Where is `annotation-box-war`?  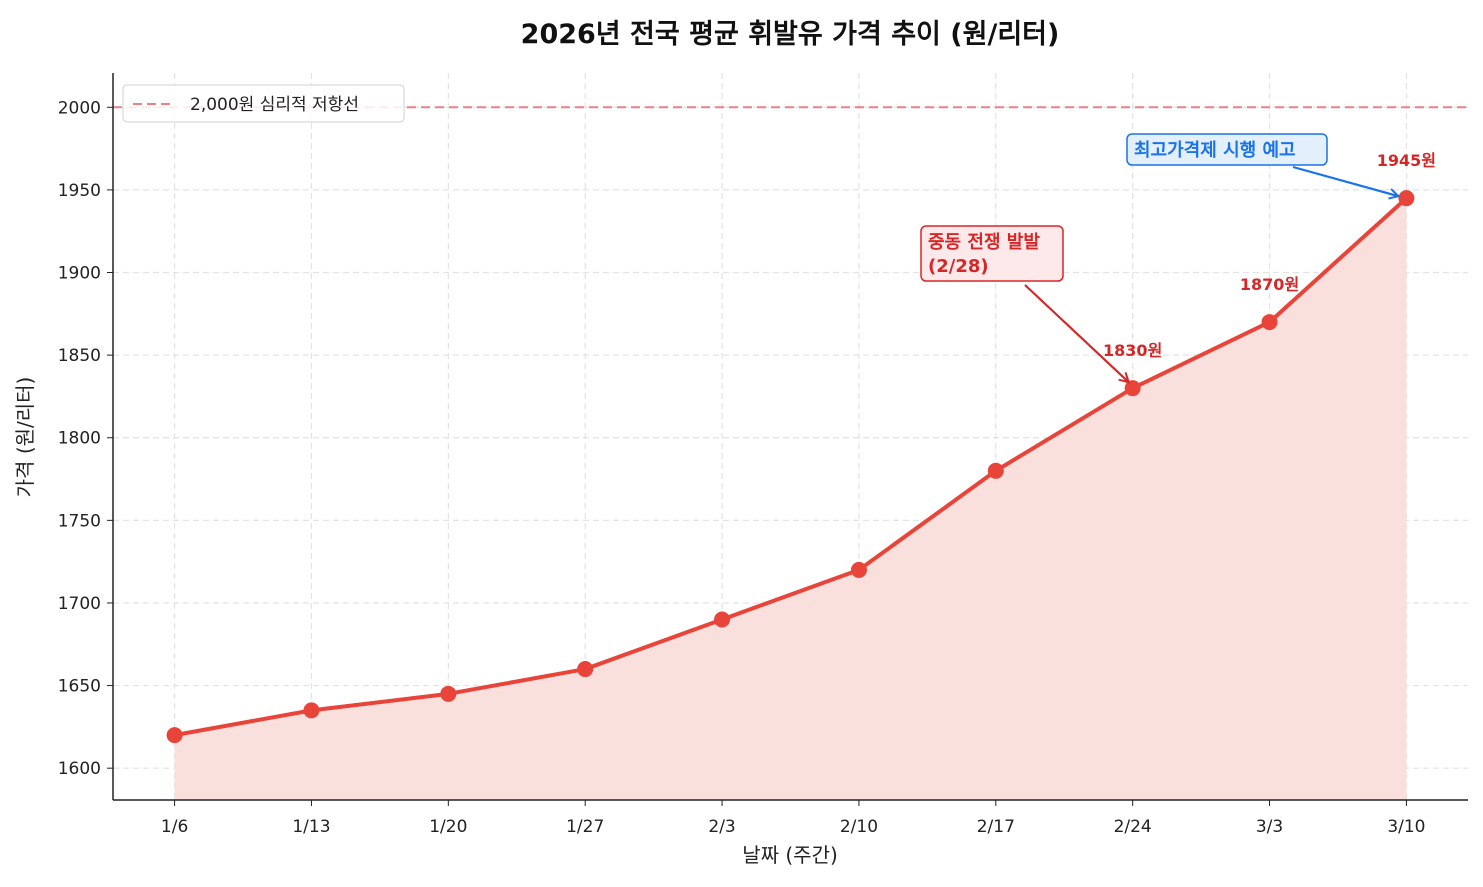
annotation-box-war is located at coordinates (992, 253).